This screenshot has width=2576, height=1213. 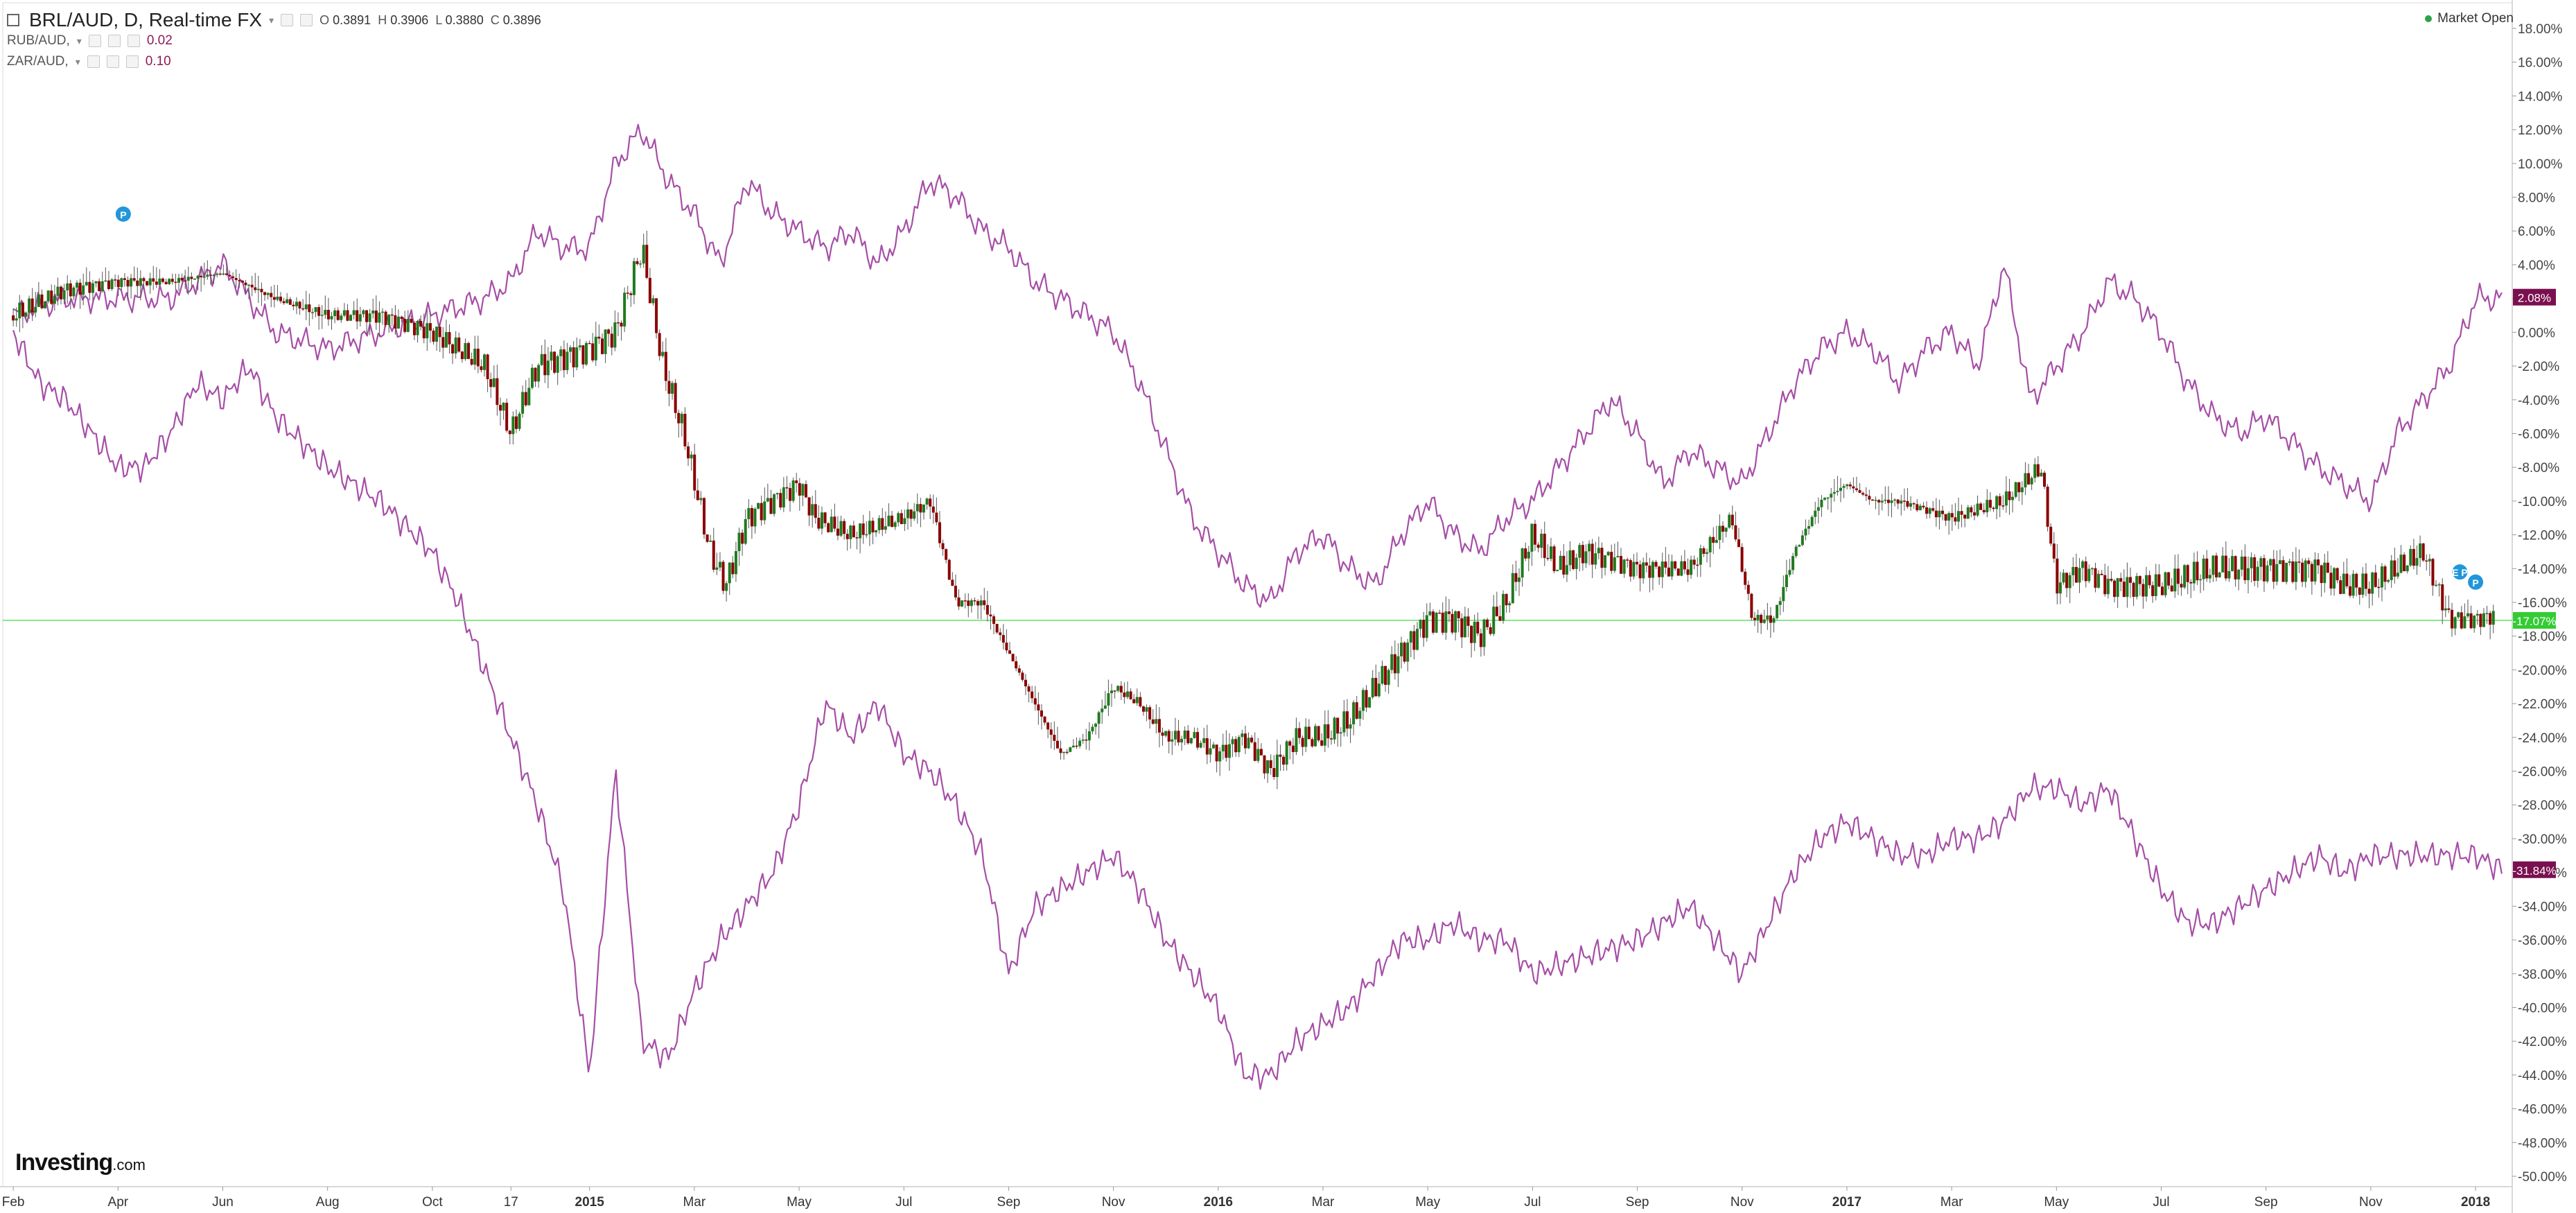 I want to click on symbol-title: BRL/AUD, D, Real-time FX, so click(x=146, y=19).